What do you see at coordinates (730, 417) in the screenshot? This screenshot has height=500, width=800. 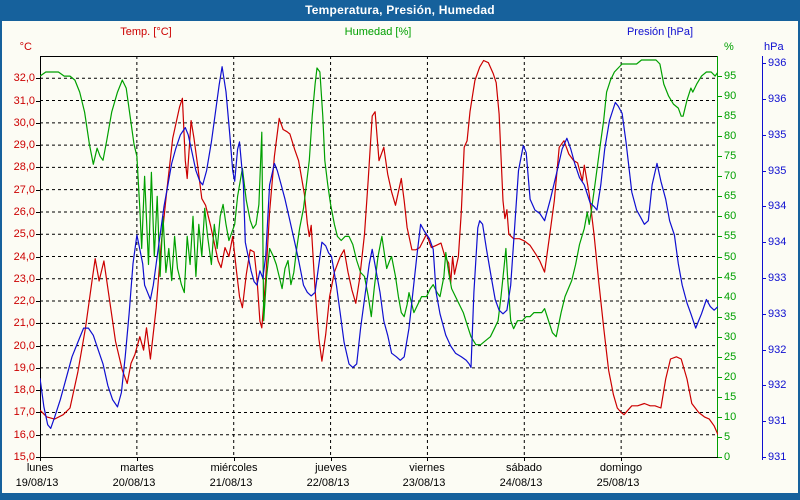 I see `hum-tick-label: 10` at bounding box center [730, 417].